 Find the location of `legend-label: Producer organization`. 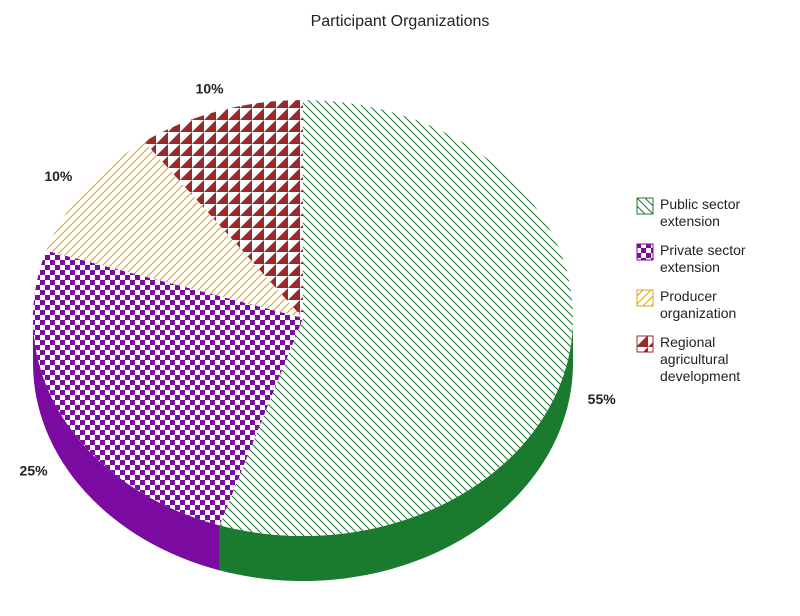

legend-label: Producer organization is located at coordinates (698, 304).